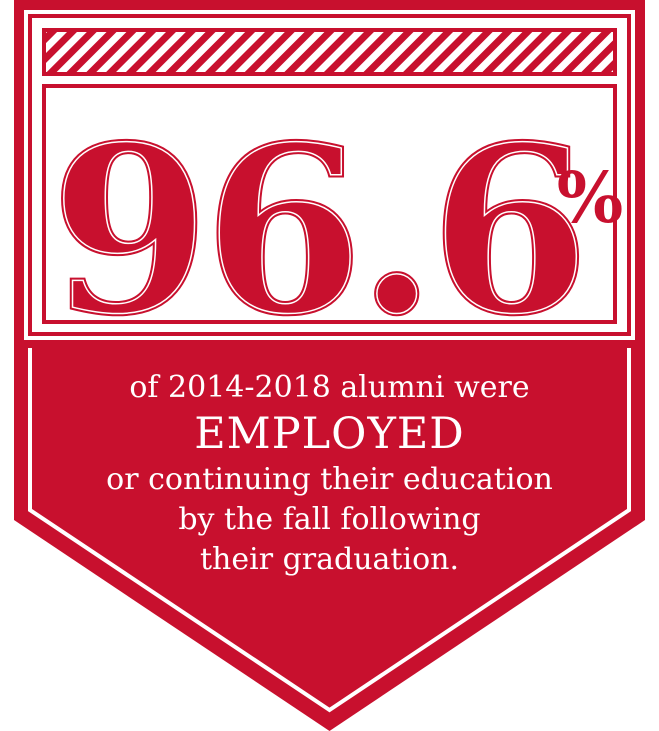 The image size is (659, 731). What do you see at coordinates (329, 434) in the screenshot?
I see `caption-emphasis: EMPLOYED` at bounding box center [329, 434].